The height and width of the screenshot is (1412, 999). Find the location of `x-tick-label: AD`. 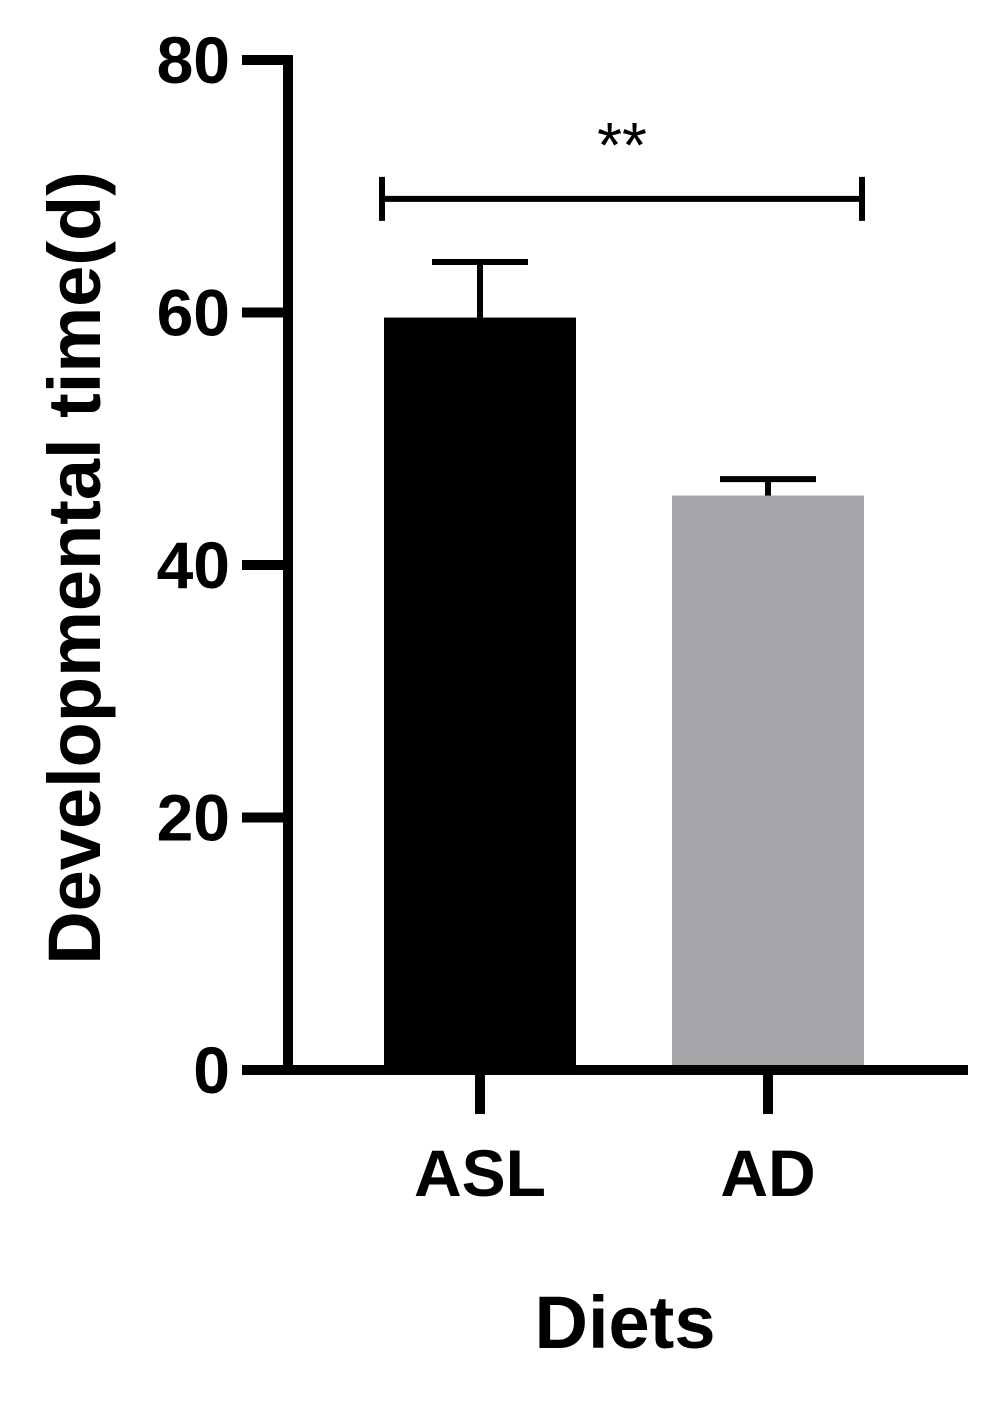

x-tick-label: AD is located at coordinates (767, 1173).